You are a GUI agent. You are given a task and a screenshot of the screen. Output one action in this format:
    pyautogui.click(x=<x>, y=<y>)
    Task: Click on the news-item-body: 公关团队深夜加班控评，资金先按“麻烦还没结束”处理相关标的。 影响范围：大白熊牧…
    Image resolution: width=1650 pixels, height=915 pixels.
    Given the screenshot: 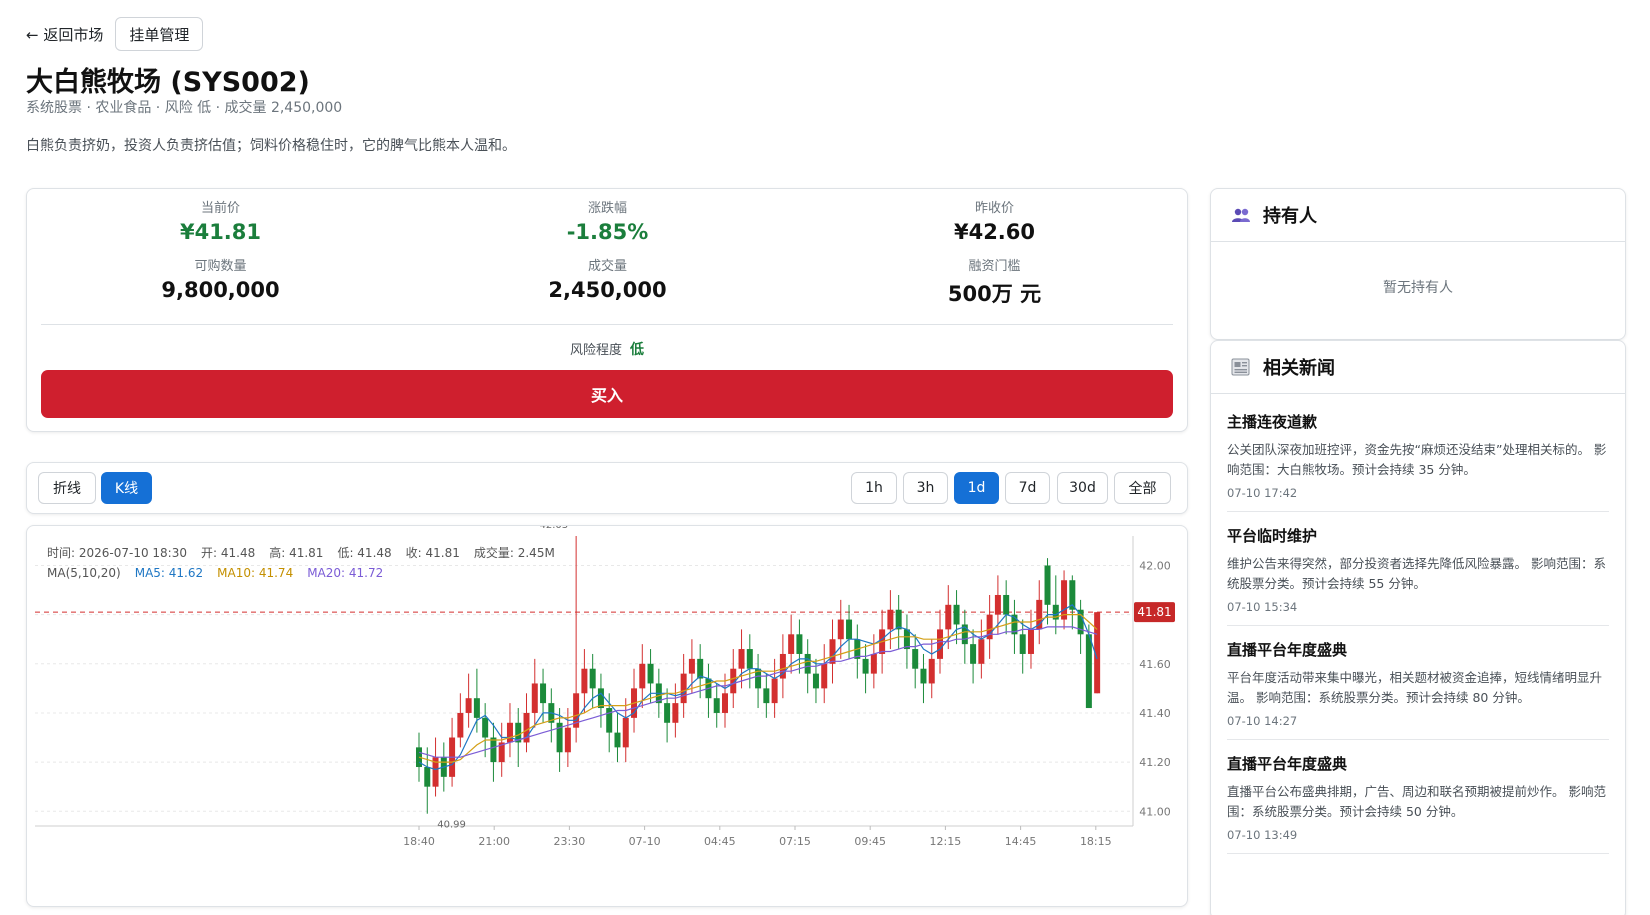 What is the action you would take?
    pyautogui.click(x=1417, y=459)
    